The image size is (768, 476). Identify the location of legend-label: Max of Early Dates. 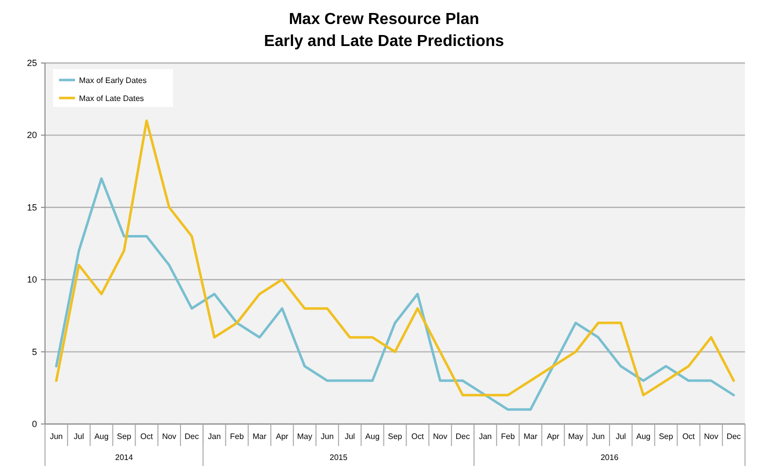
(113, 80).